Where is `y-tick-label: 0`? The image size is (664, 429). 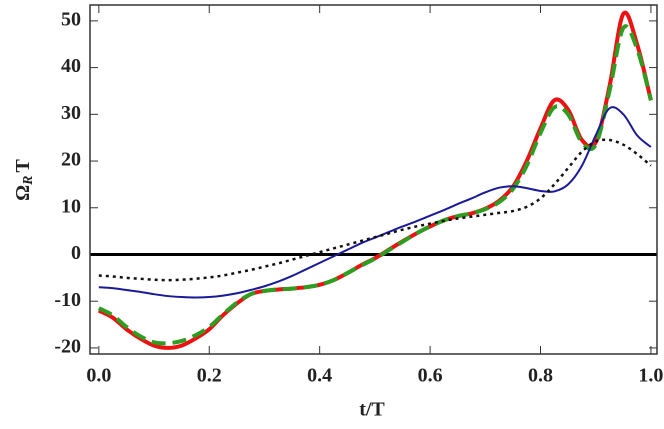
y-tick-label: 0 is located at coordinates (76, 253).